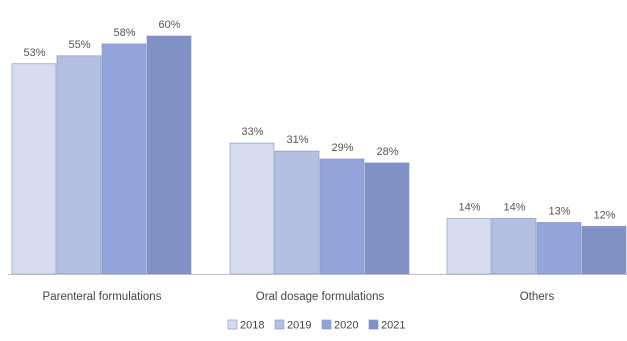 The height and width of the screenshot is (341, 627). I want to click on data-label: 53%, so click(34, 53).